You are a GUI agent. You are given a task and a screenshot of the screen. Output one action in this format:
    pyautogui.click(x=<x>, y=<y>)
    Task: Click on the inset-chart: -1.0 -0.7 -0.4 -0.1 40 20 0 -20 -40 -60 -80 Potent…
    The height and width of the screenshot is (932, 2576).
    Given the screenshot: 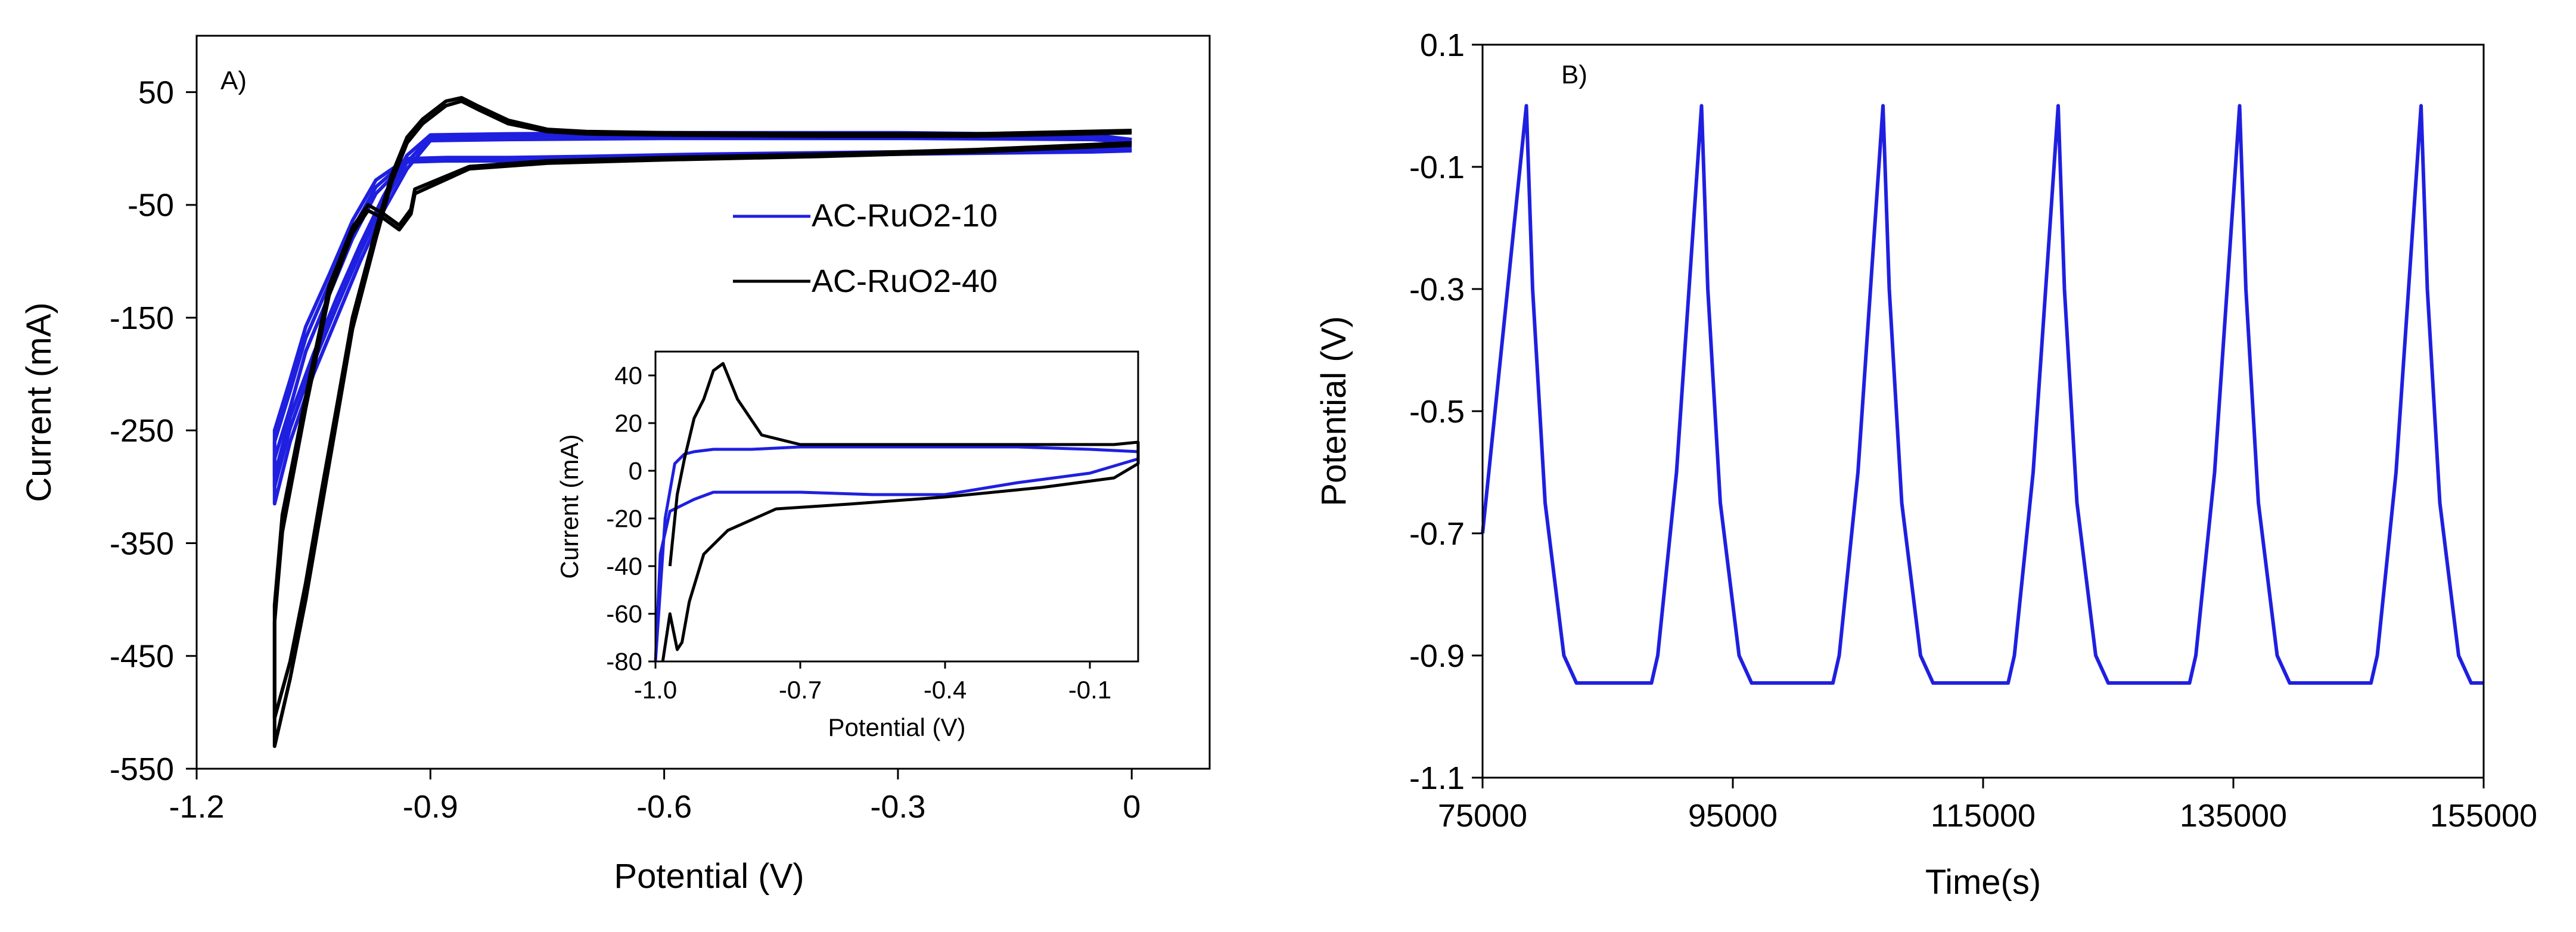 What is the action you would take?
    pyautogui.click(x=847, y=545)
    